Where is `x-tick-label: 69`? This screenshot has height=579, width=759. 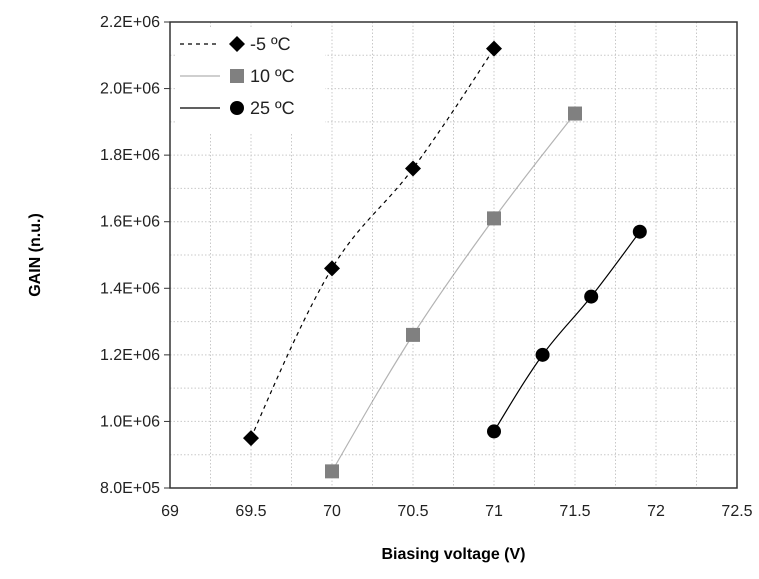 x-tick-label: 69 is located at coordinates (170, 511).